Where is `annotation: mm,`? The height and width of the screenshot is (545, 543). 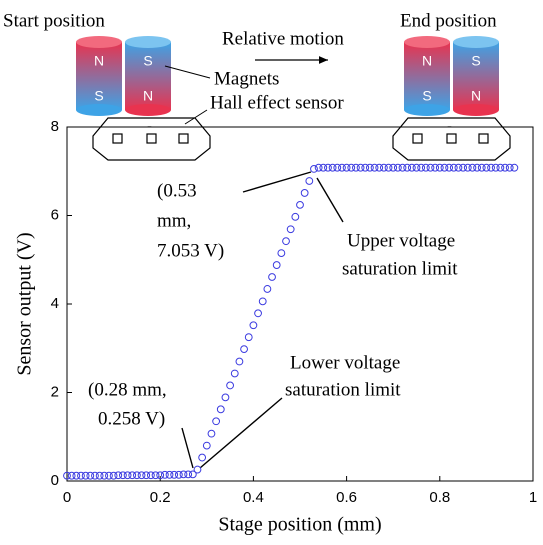
annotation: mm, is located at coordinates (174, 220).